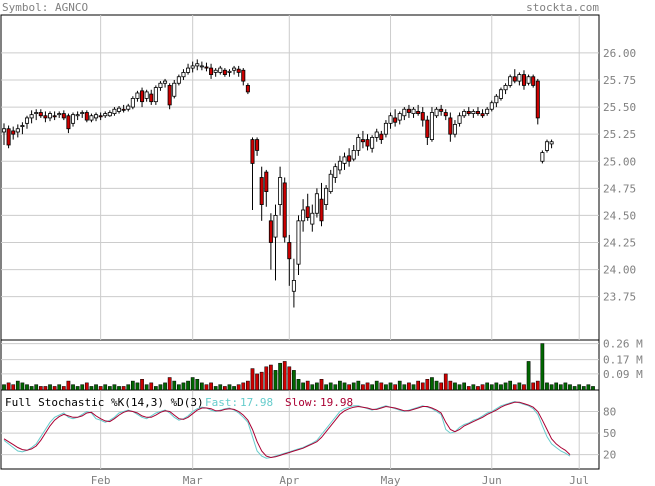 This screenshot has height=486, width=655. Describe the element at coordinates (623, 344) in the screenshot. I see `volume-tick-label: 0.26 M` at that location.